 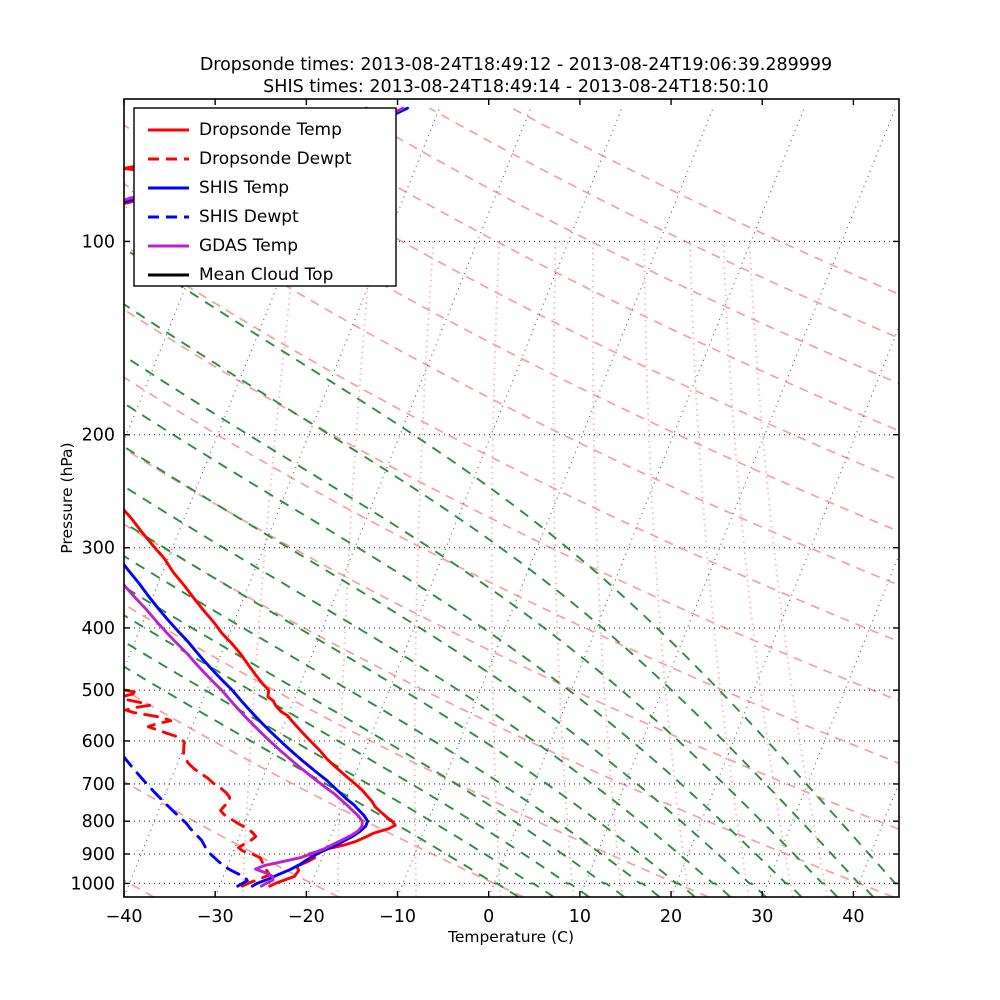 What do you see at coordinates (124, 917) in the screenshot?
I see `x-tick-label: −40` at bounding box center [124, 917].